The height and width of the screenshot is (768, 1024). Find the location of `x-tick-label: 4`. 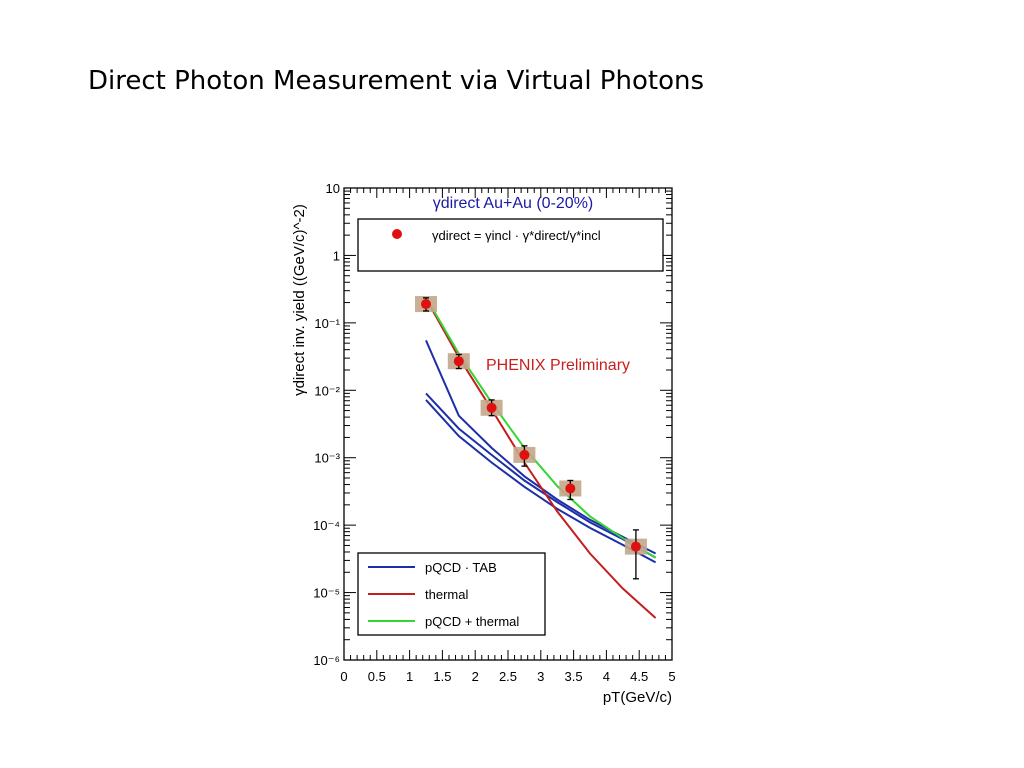

x-tick-label: 4 is located at coordinates (606, 676).